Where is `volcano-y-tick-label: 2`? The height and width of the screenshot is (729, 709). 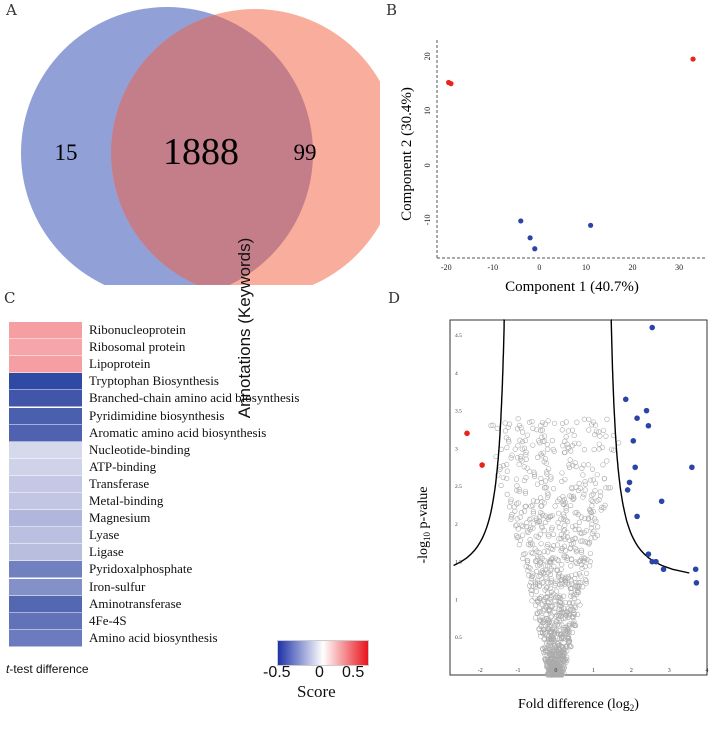 volcano-y-tick-label: 2 is located at coordinates (456, 525).